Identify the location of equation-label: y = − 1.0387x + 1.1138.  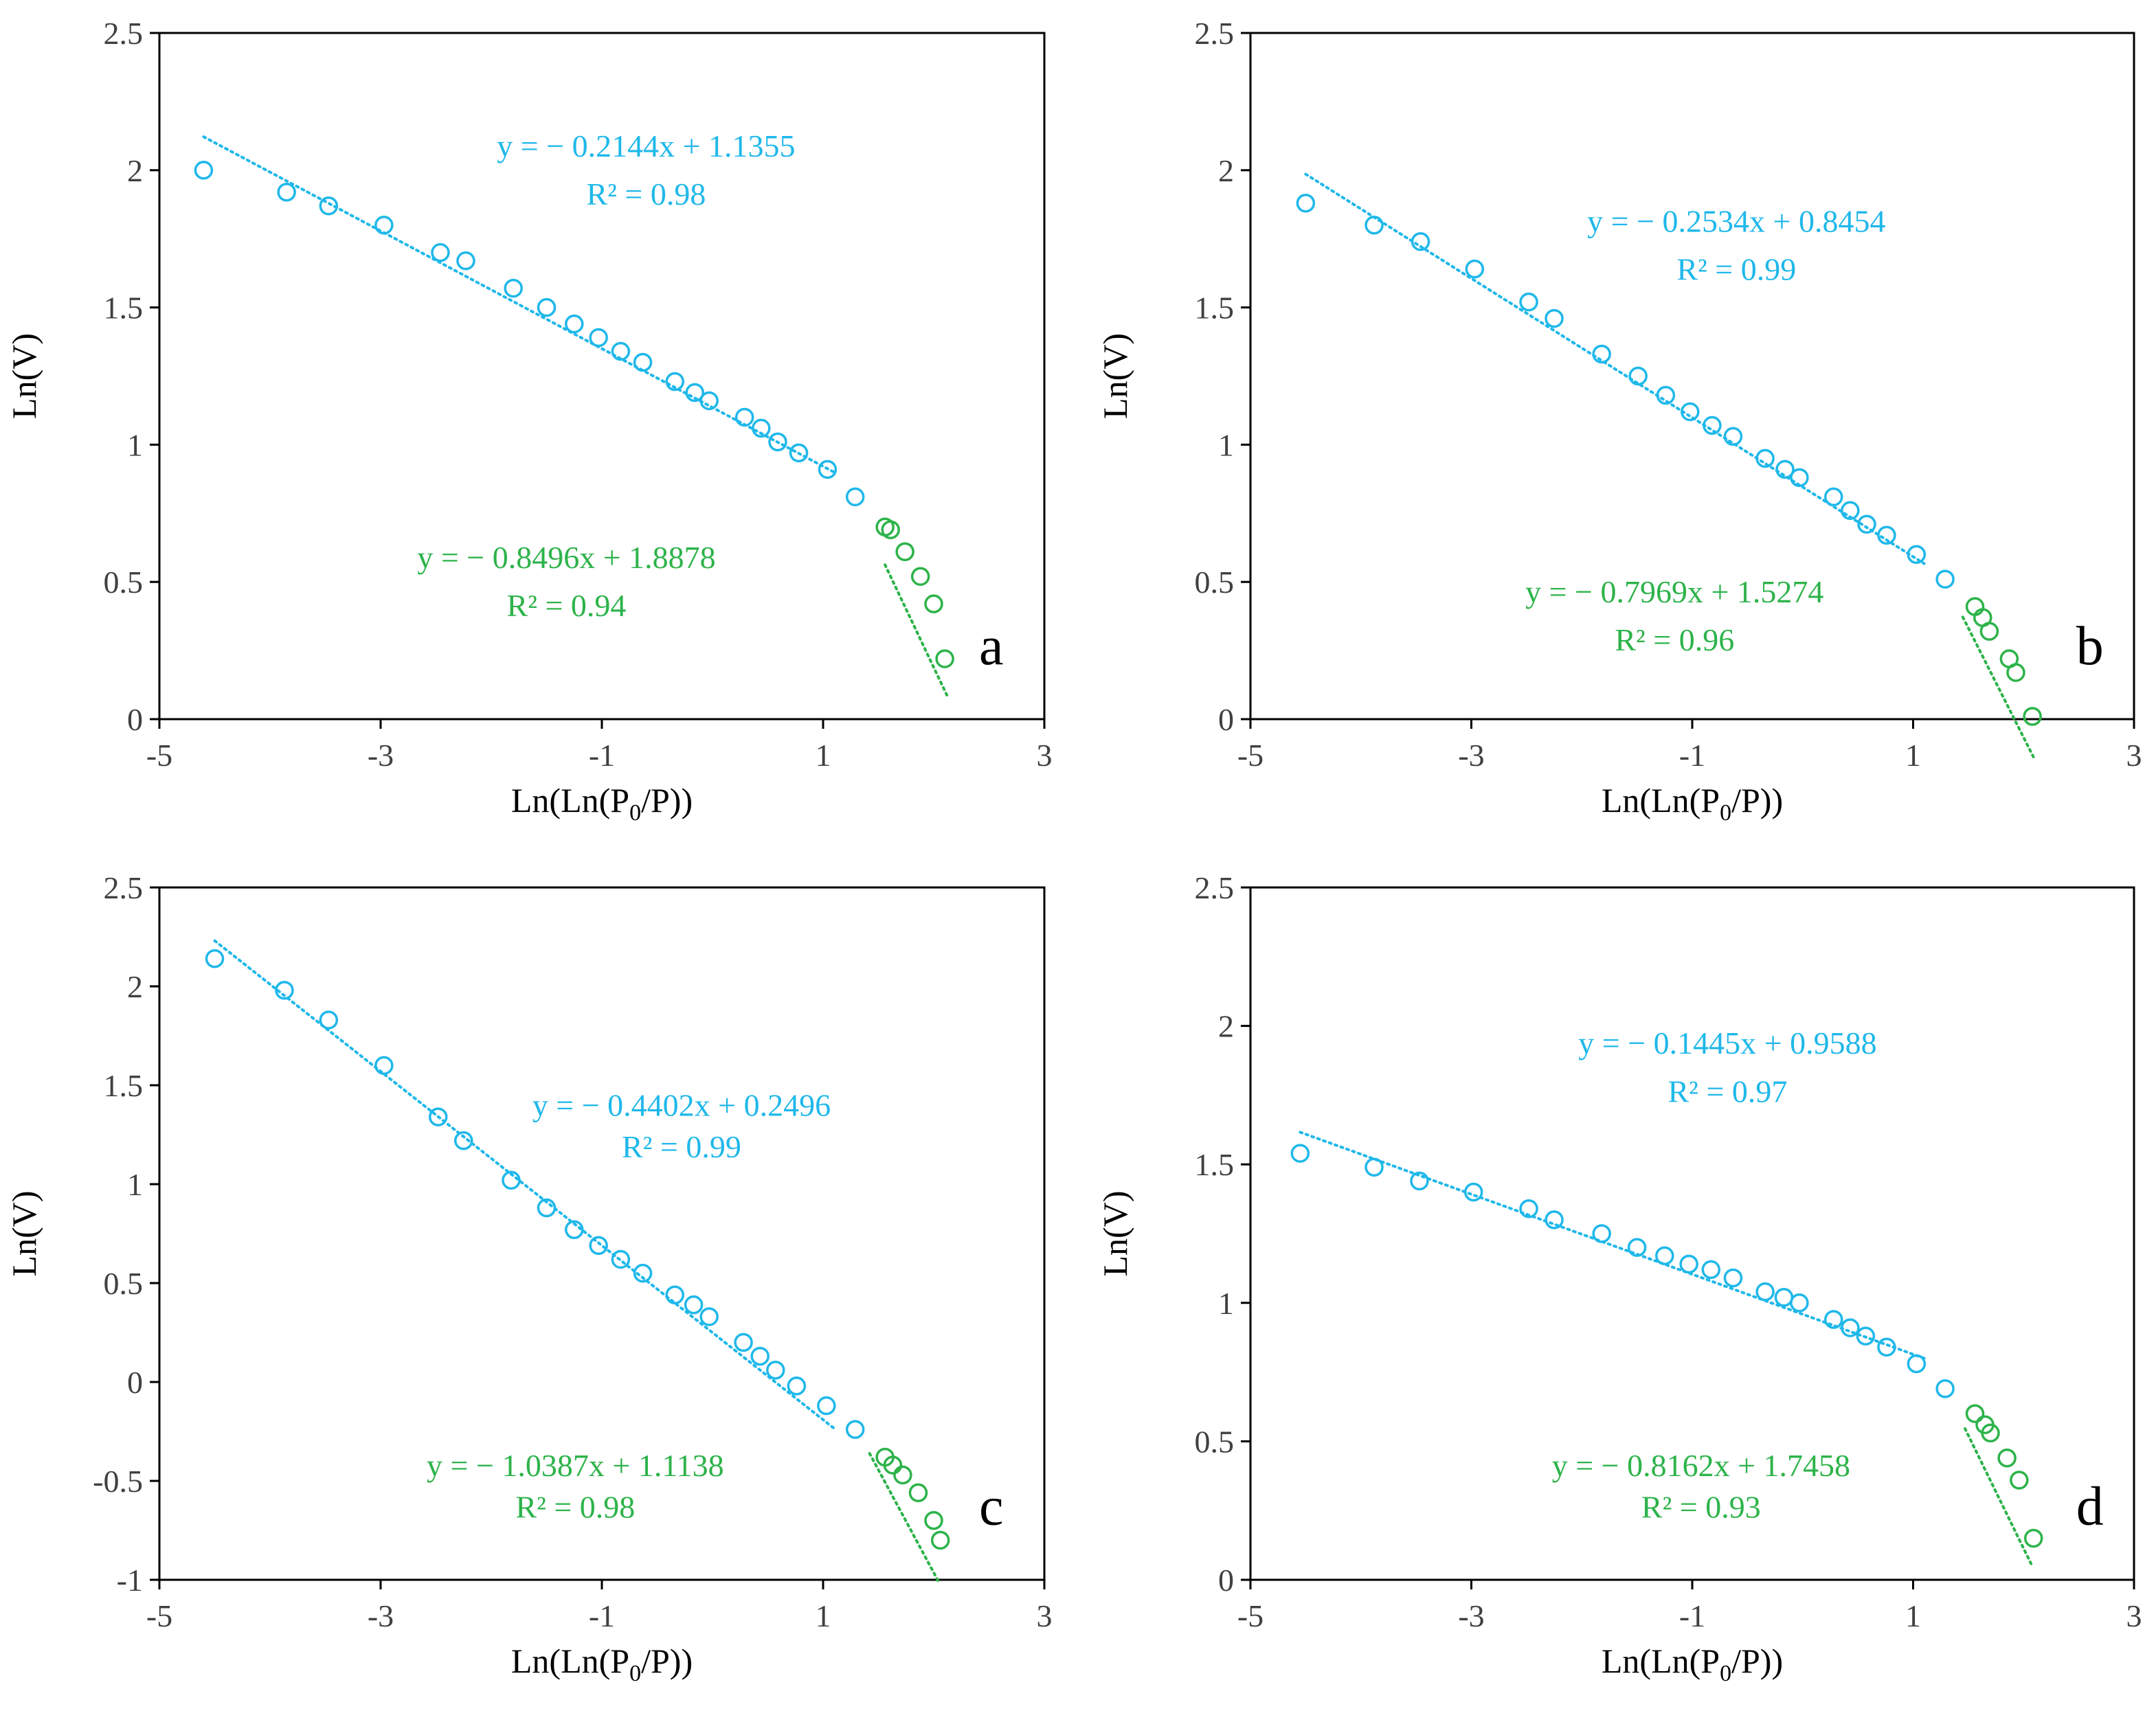
(575, 1465).